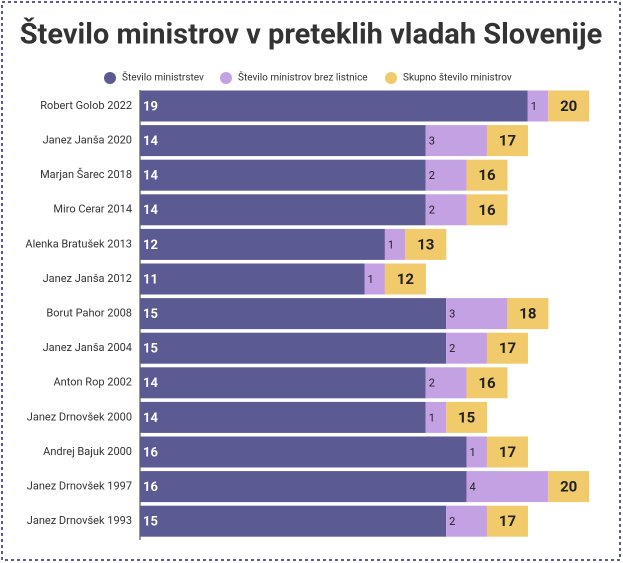  I want to click on data-label: 13, so click(425, 244).